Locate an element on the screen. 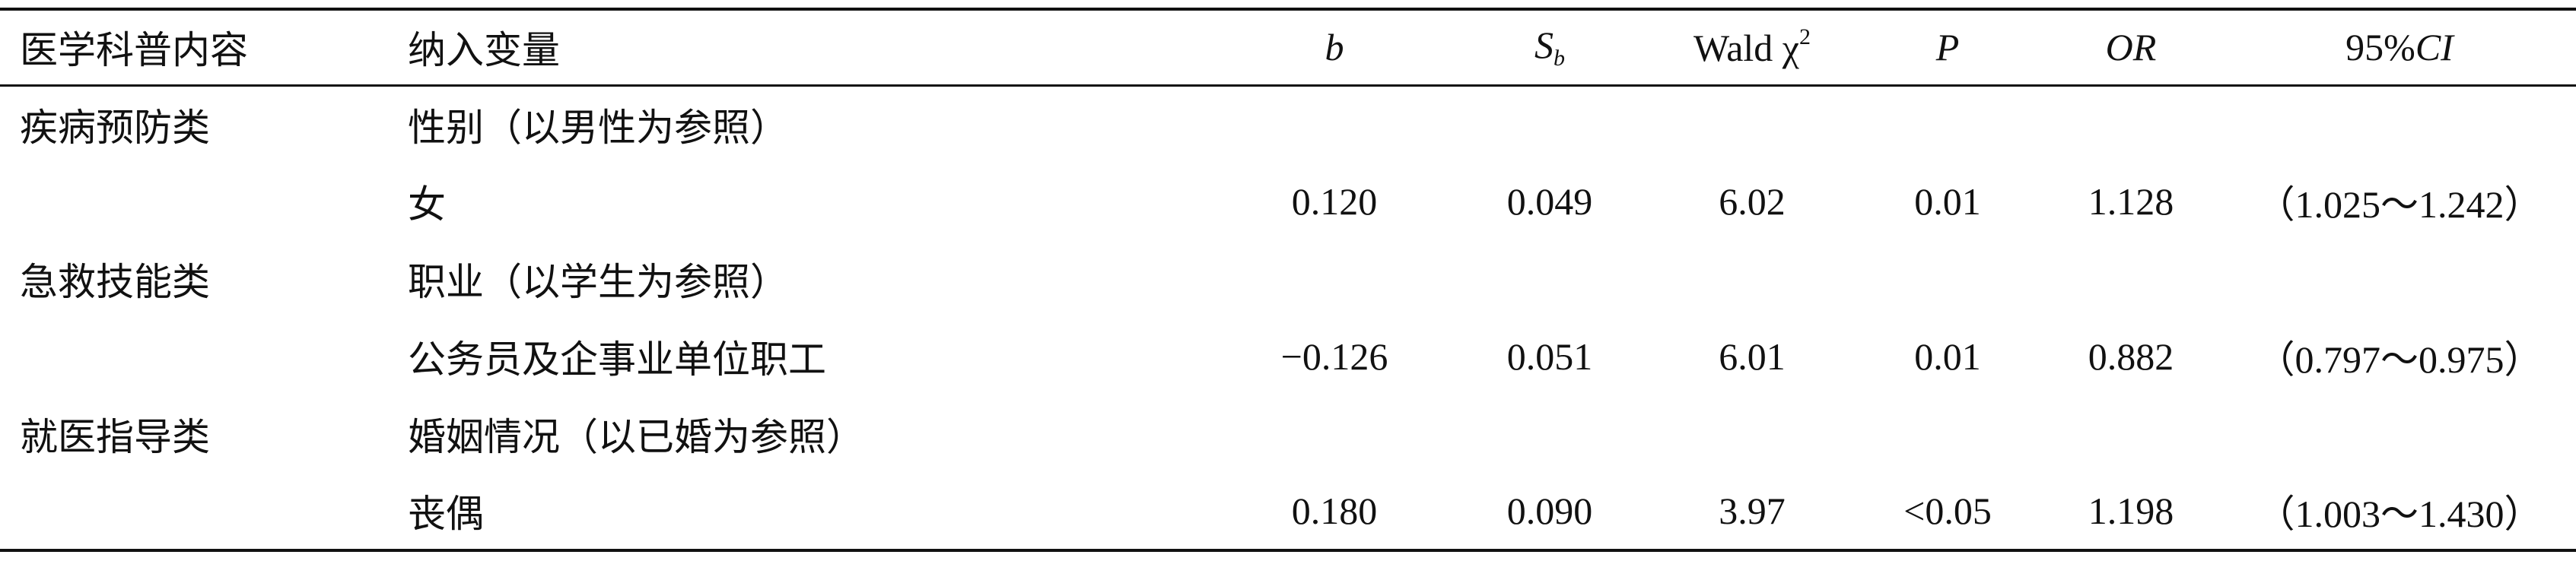 The height and width of the screenshot is (561, 2576). header-cell: b is located at coordinates (1335, 47).